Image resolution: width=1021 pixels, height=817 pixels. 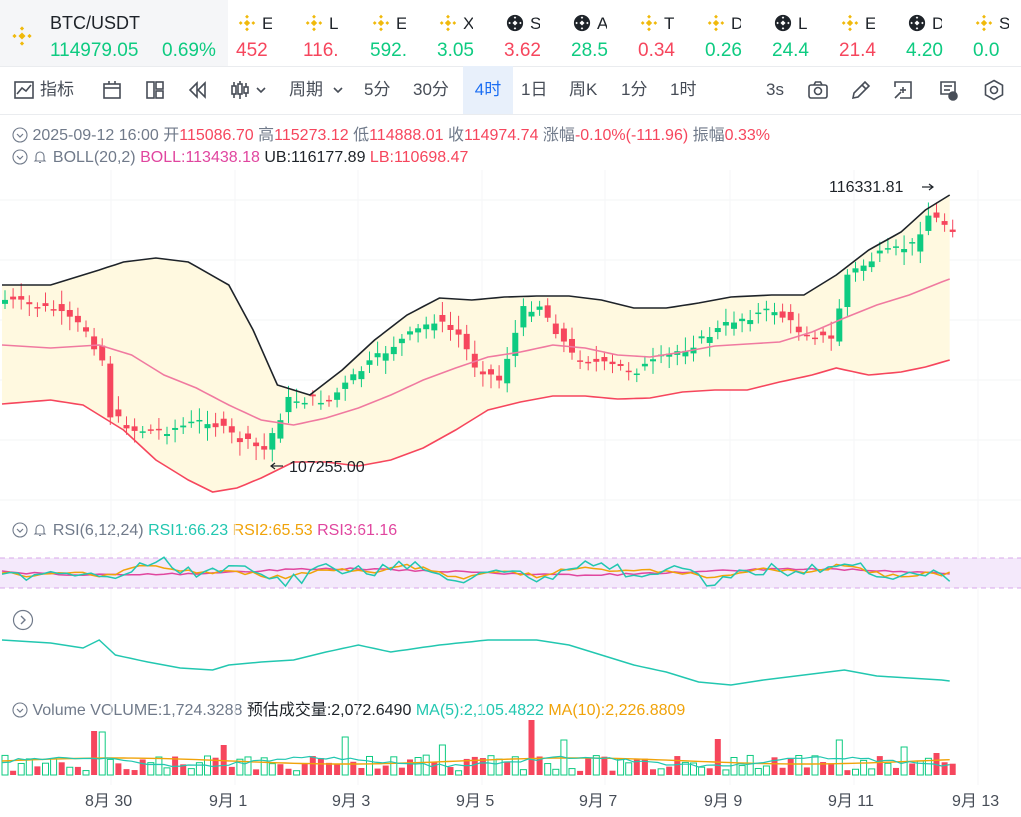 I want to click on volume-name: Volume, so click(x=59, y=710).